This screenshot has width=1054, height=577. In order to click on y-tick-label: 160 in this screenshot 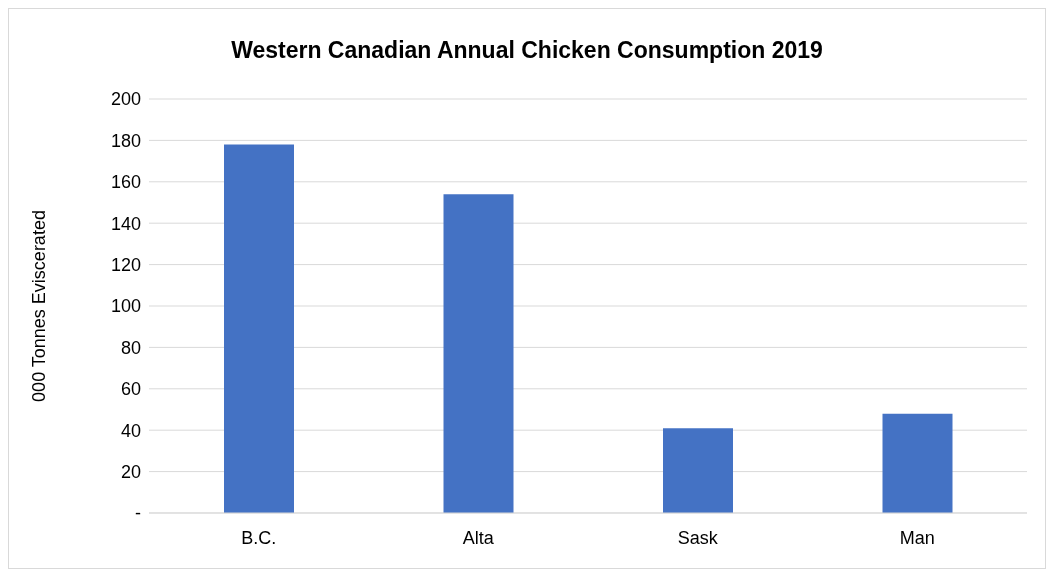, I will do `click(125, 182)`.